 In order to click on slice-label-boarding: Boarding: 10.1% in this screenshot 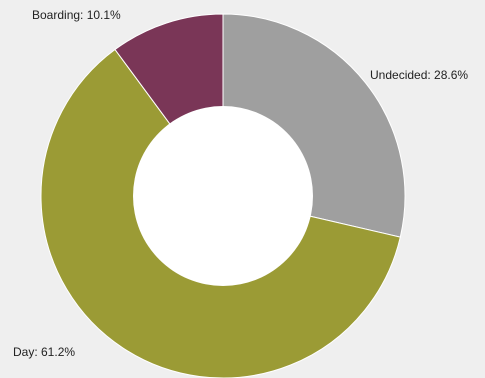, I will do `click(76, 15)`.